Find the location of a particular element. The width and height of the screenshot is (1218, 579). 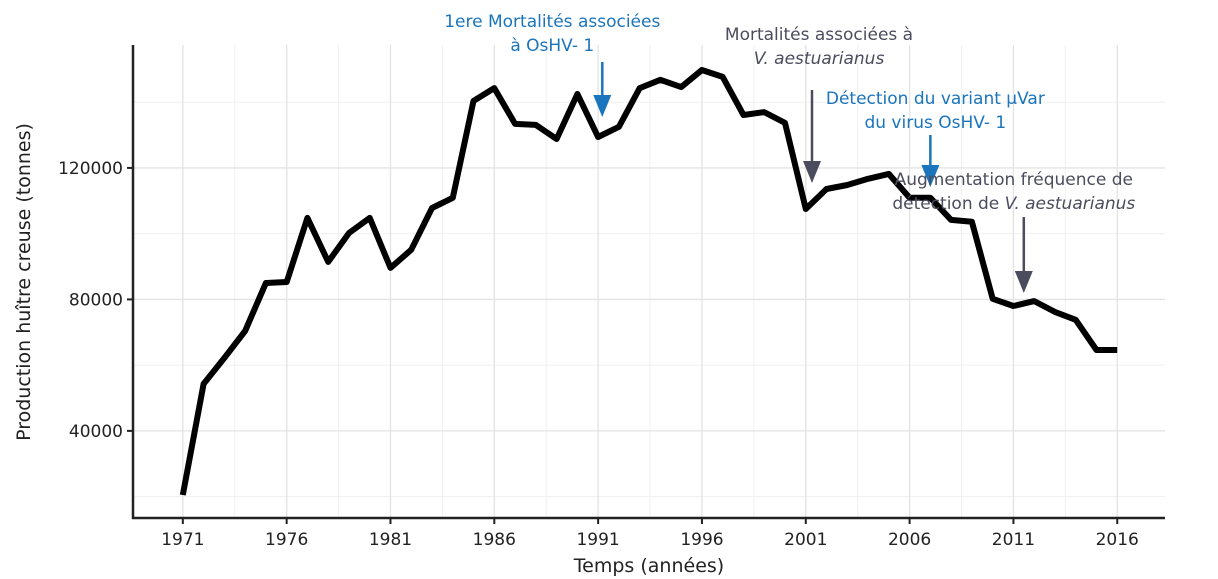

annotation-segment: 1ere Mortalités associées is located at coordinates (552, 22).